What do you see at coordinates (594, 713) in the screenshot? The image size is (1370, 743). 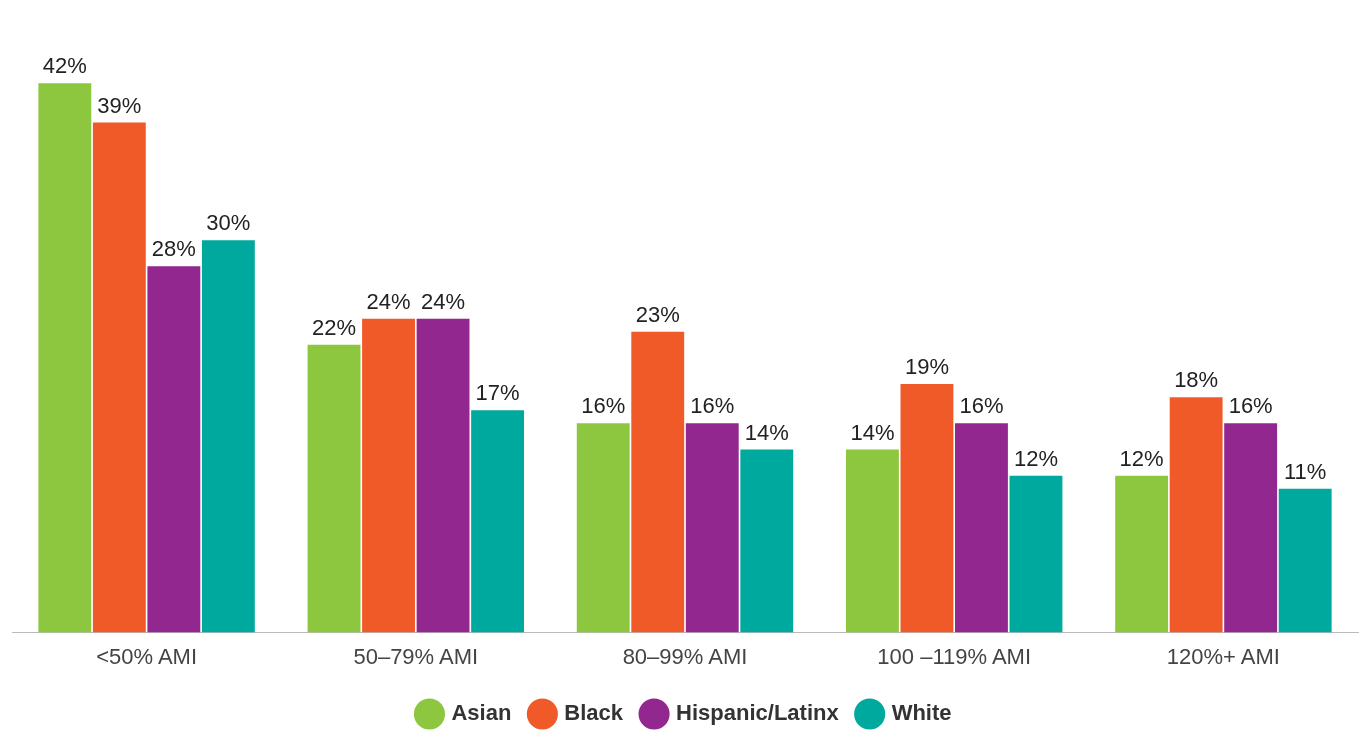 I see `legend-label: Black` at bounding box center [594, 713].